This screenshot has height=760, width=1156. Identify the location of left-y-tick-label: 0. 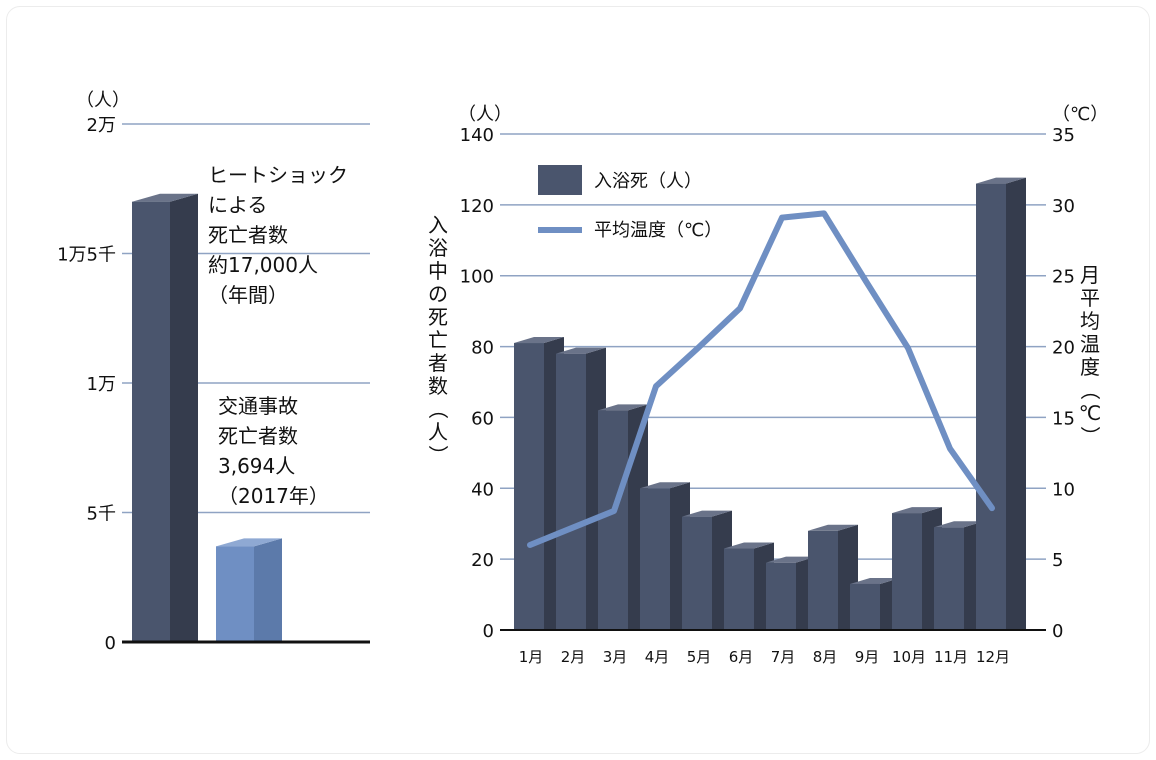
(110, 643).